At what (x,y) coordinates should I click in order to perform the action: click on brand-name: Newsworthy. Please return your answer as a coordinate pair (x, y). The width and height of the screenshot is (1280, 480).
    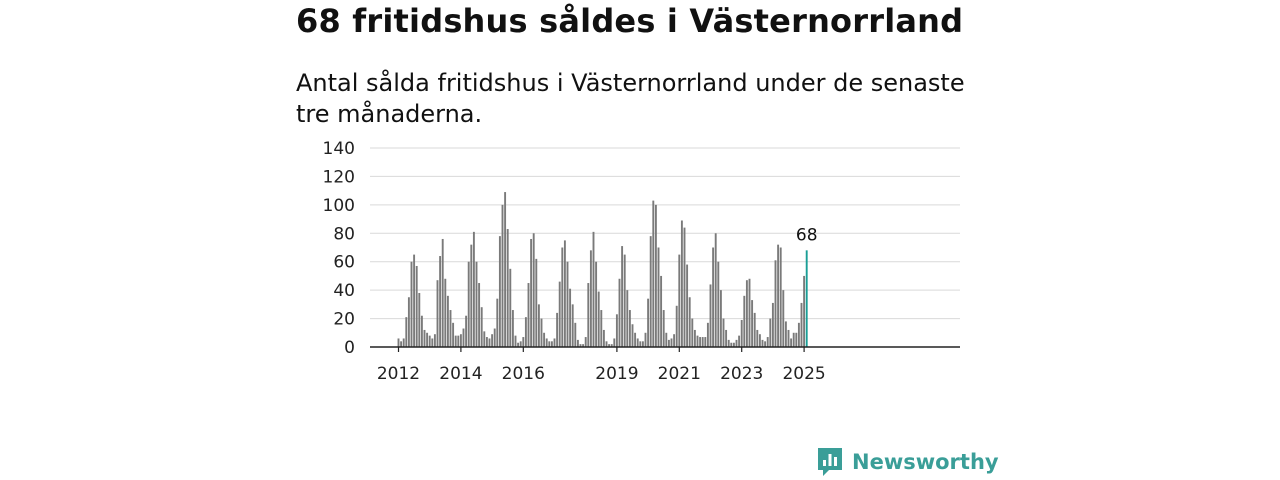
    Looking at the image, I should click on (925, 462).